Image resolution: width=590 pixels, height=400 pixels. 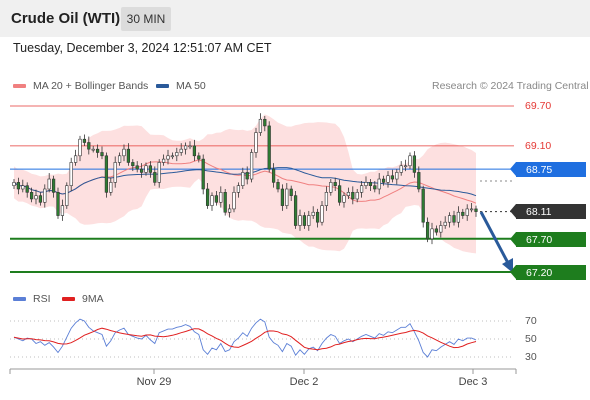 I want to click on forecast-arrow-shaft, so click(x=494, y=237).